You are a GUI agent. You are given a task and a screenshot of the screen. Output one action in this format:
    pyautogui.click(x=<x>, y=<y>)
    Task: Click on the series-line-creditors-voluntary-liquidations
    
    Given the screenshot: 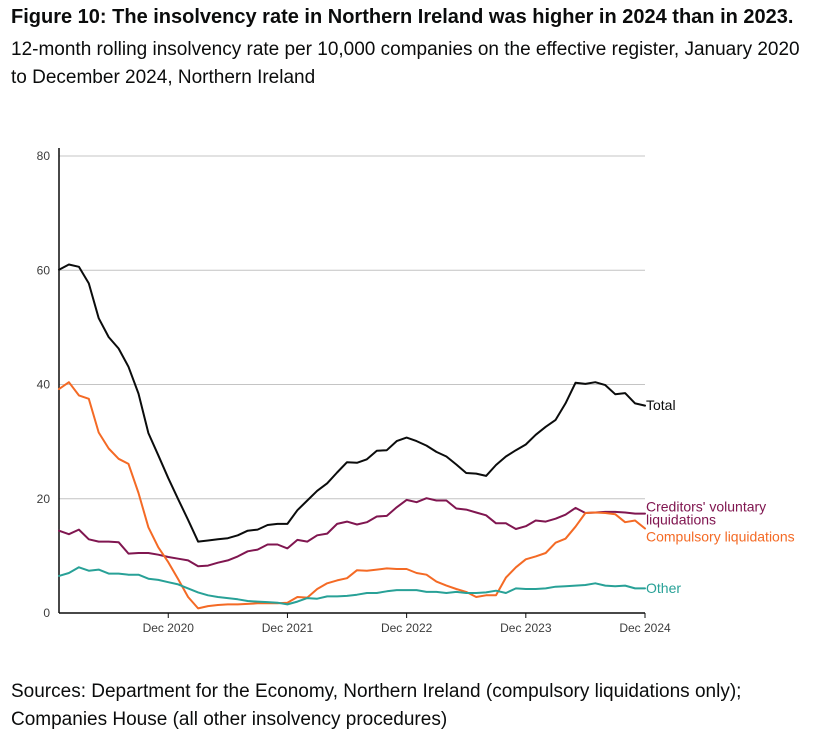 What is the action you would take?
    pyautogui.click(x=352, y=532)
    